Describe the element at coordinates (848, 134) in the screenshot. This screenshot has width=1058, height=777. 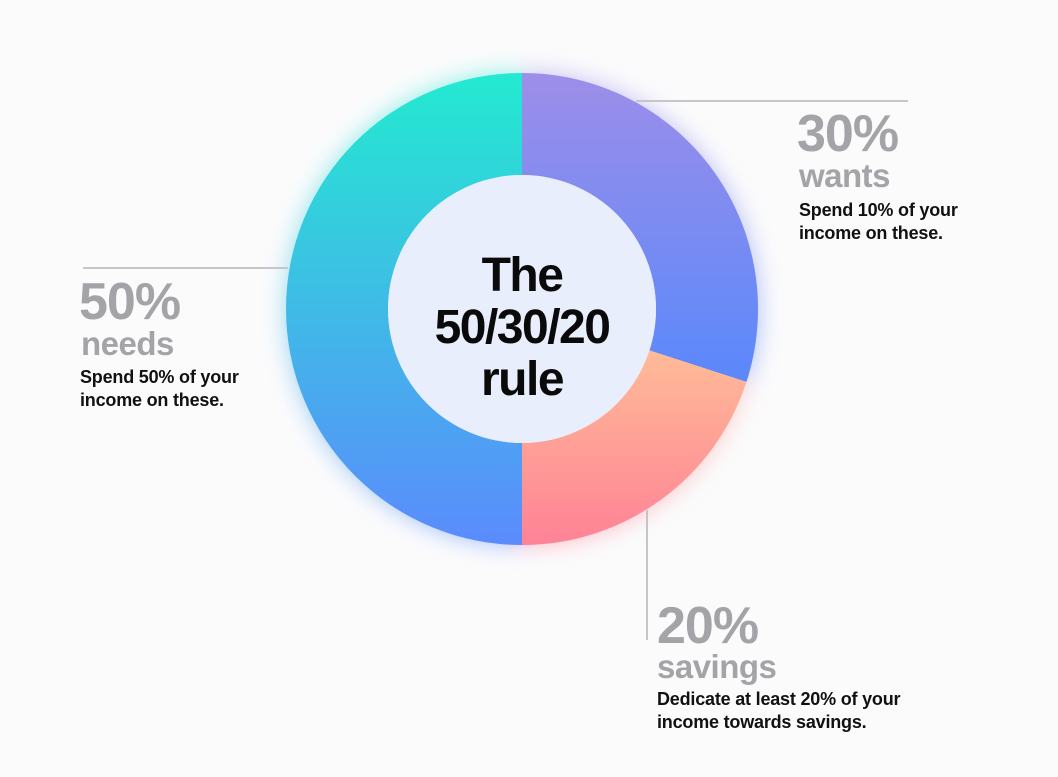
I see `wants-percent-label: 30%` at that location.